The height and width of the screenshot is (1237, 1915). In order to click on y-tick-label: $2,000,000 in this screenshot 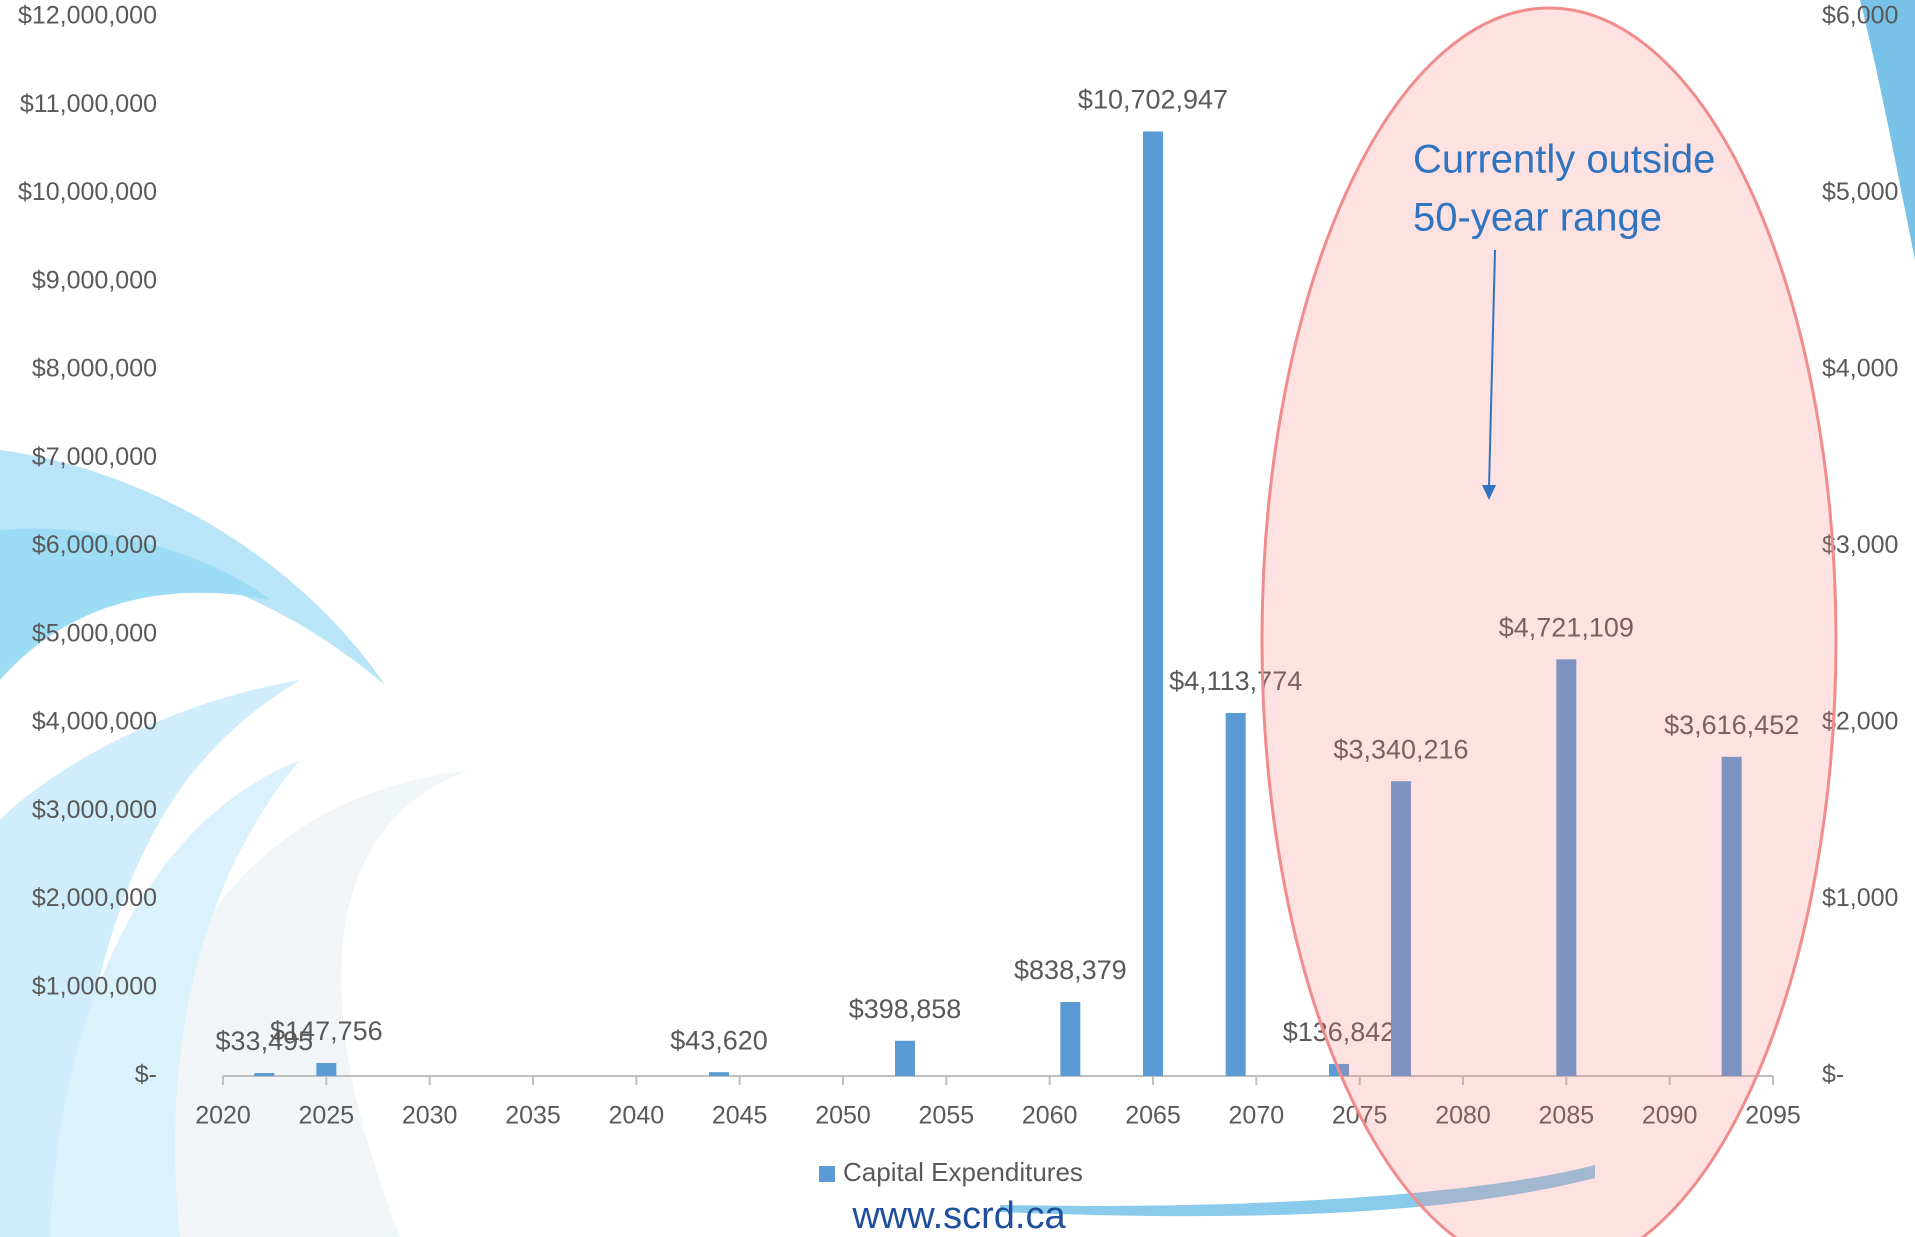, I will do `click(94, 898)`.